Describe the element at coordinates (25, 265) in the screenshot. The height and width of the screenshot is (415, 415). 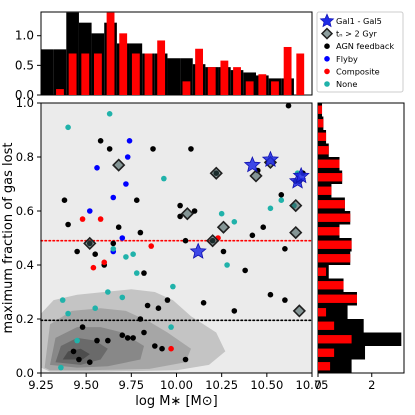
I see `y-tick-label: 0.4` at that location.